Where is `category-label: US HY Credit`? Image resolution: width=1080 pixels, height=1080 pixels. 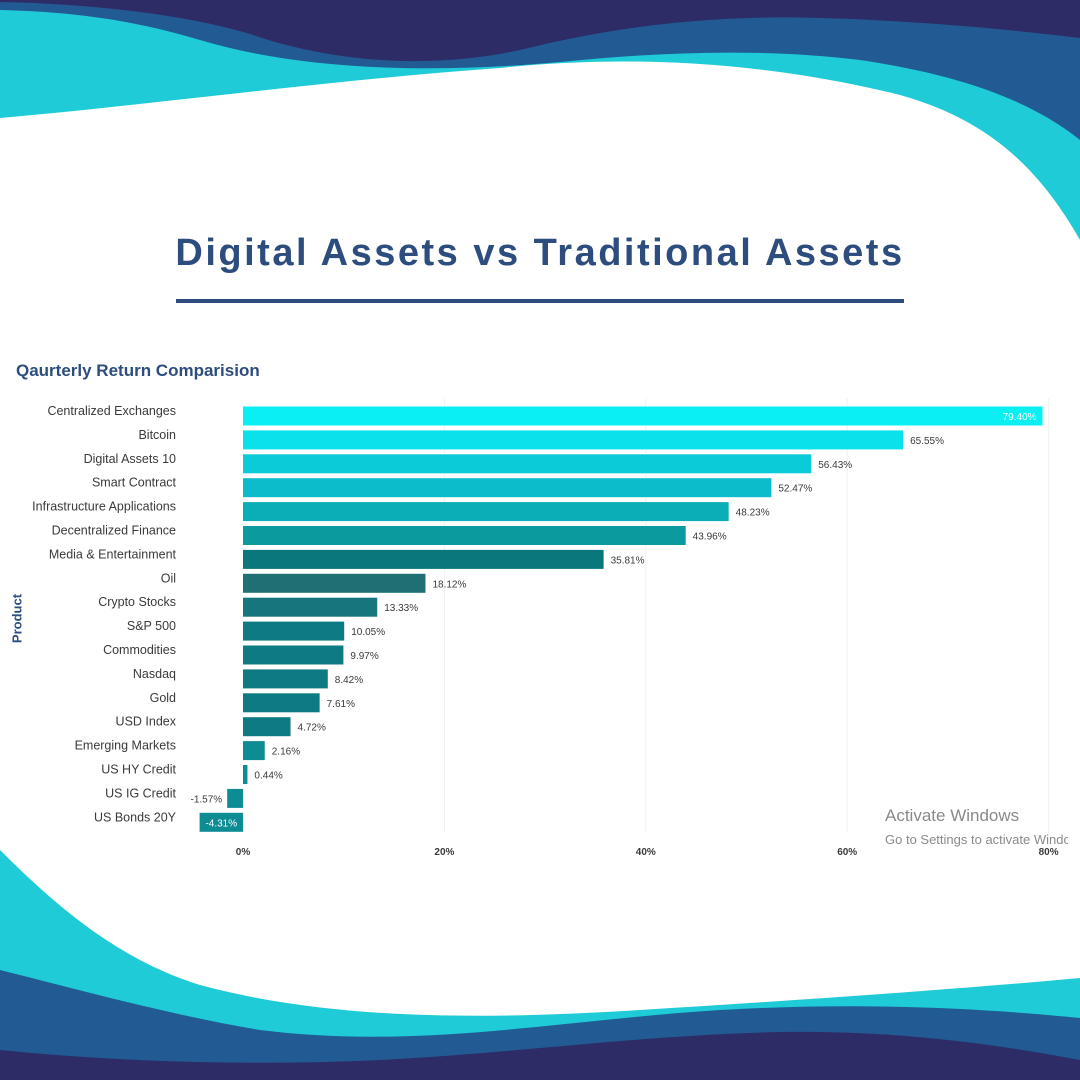 category-label: US HY Credit is located at coordinates (138, 770).